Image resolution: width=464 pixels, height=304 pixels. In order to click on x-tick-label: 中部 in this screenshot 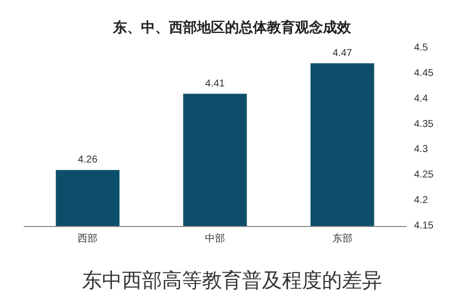, I will do `click(215, 238)`.